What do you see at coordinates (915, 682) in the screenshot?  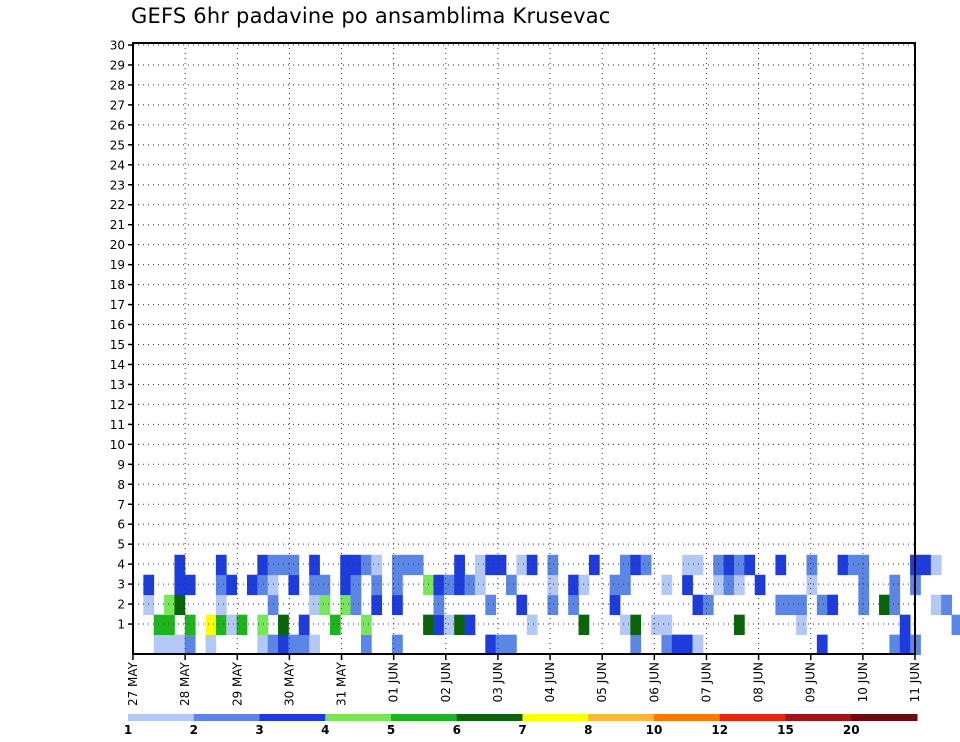 I see `x-tick-label: 11 JUN` at bounding box center [915, 682].